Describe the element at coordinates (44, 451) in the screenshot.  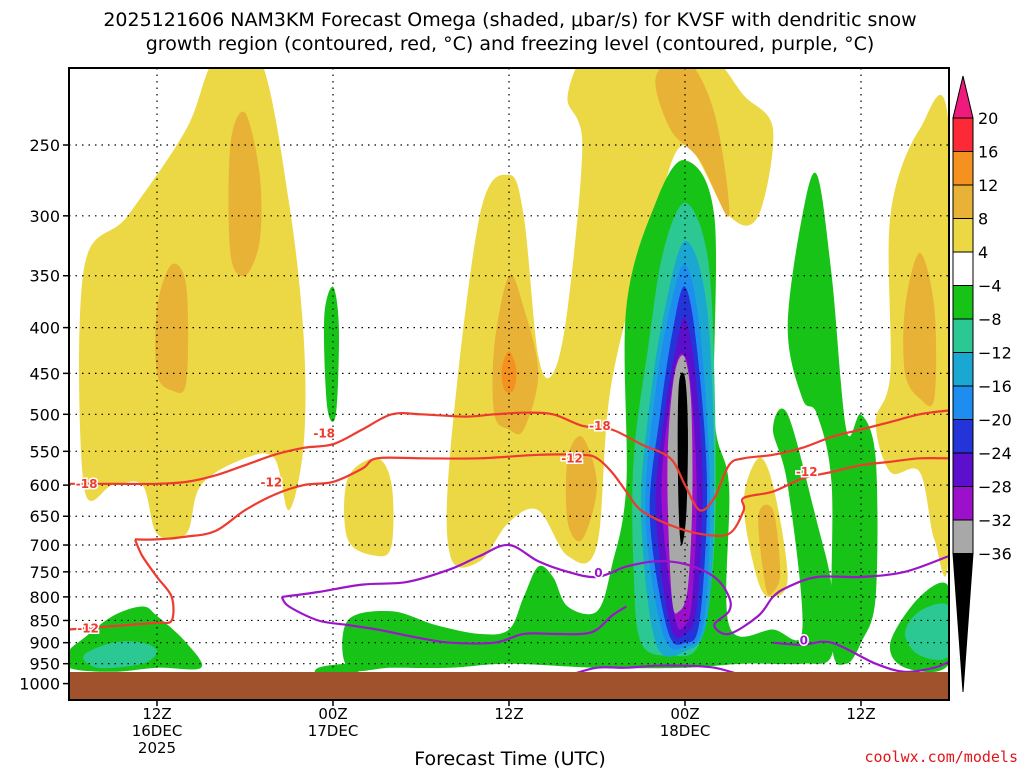
I see `y-tick-label-550: 550` at that location.